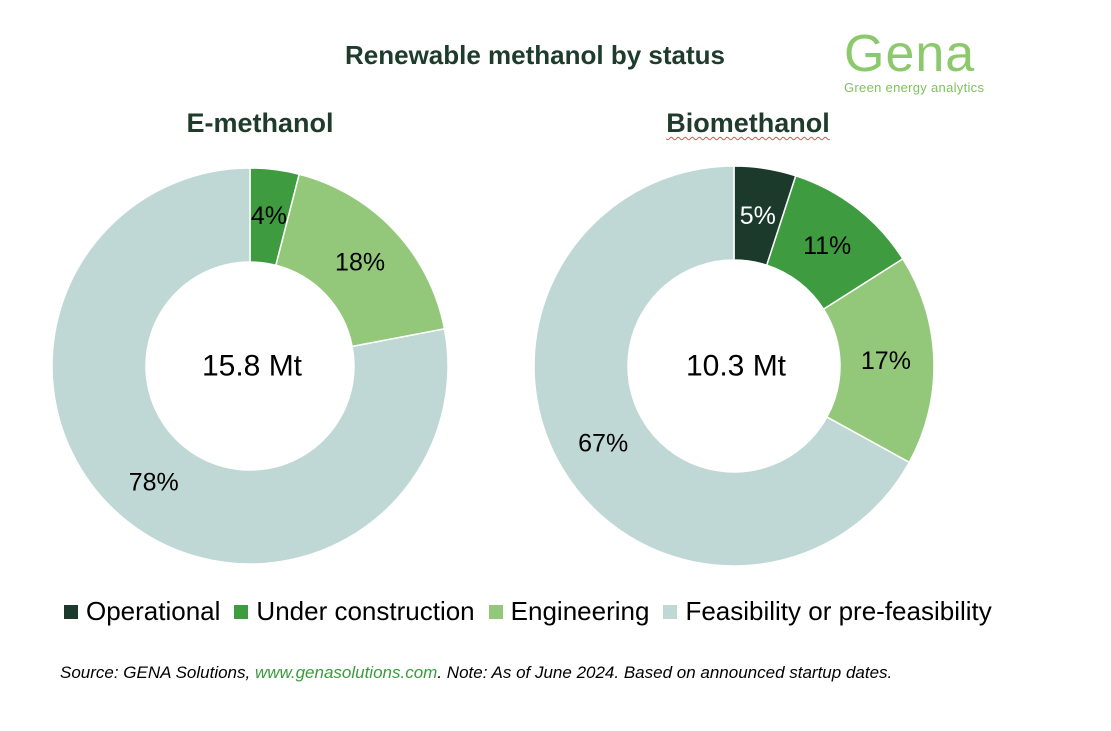 The height and width of the screenshot is (731, 1111). I want to click on logo-wordmark: Gena, so click(910, 54).